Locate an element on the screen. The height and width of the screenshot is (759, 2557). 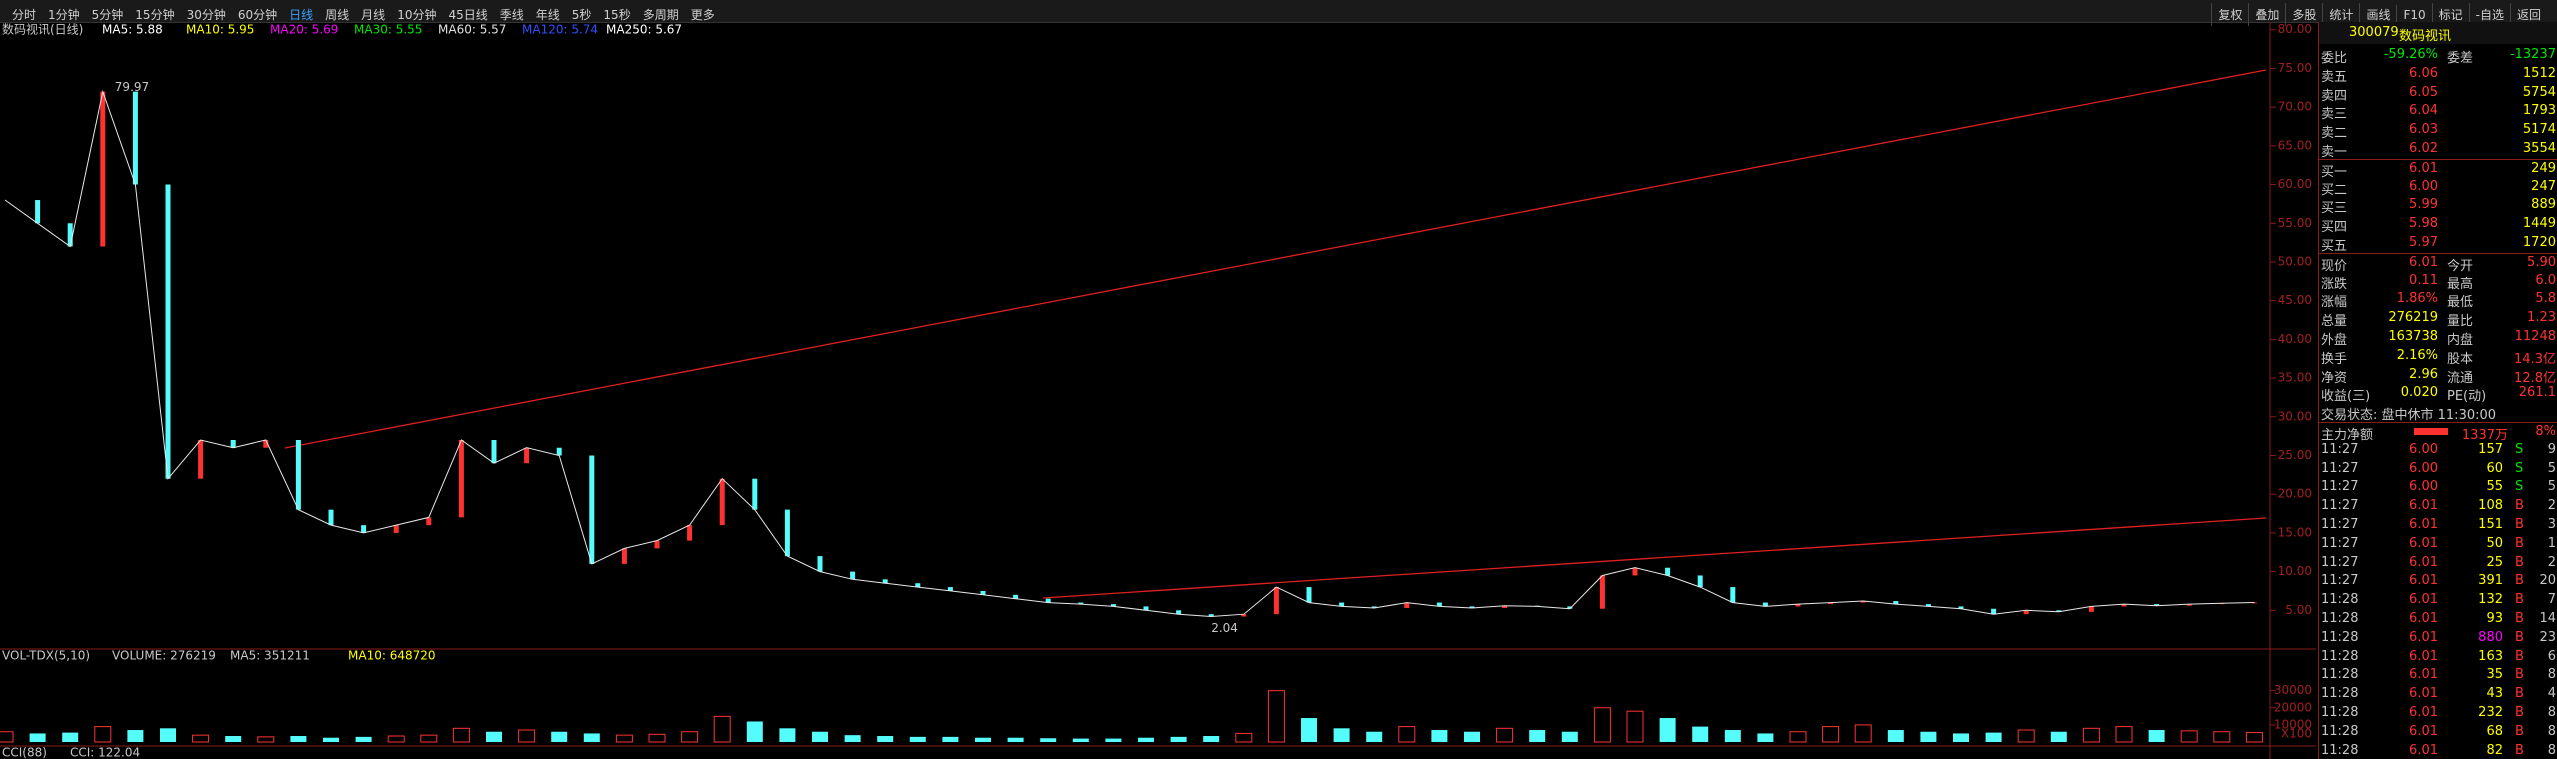
stat-value: 2.96 is located at coordinates (2423, 374).